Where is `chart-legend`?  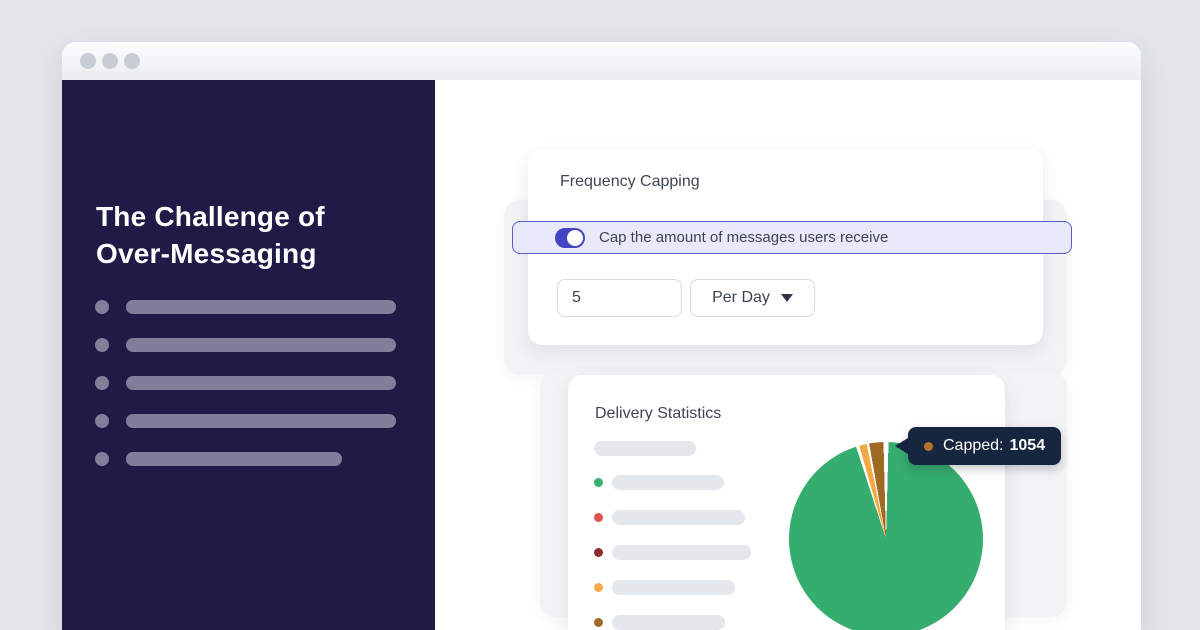
chart-legend is located at coordinates (672, 552).